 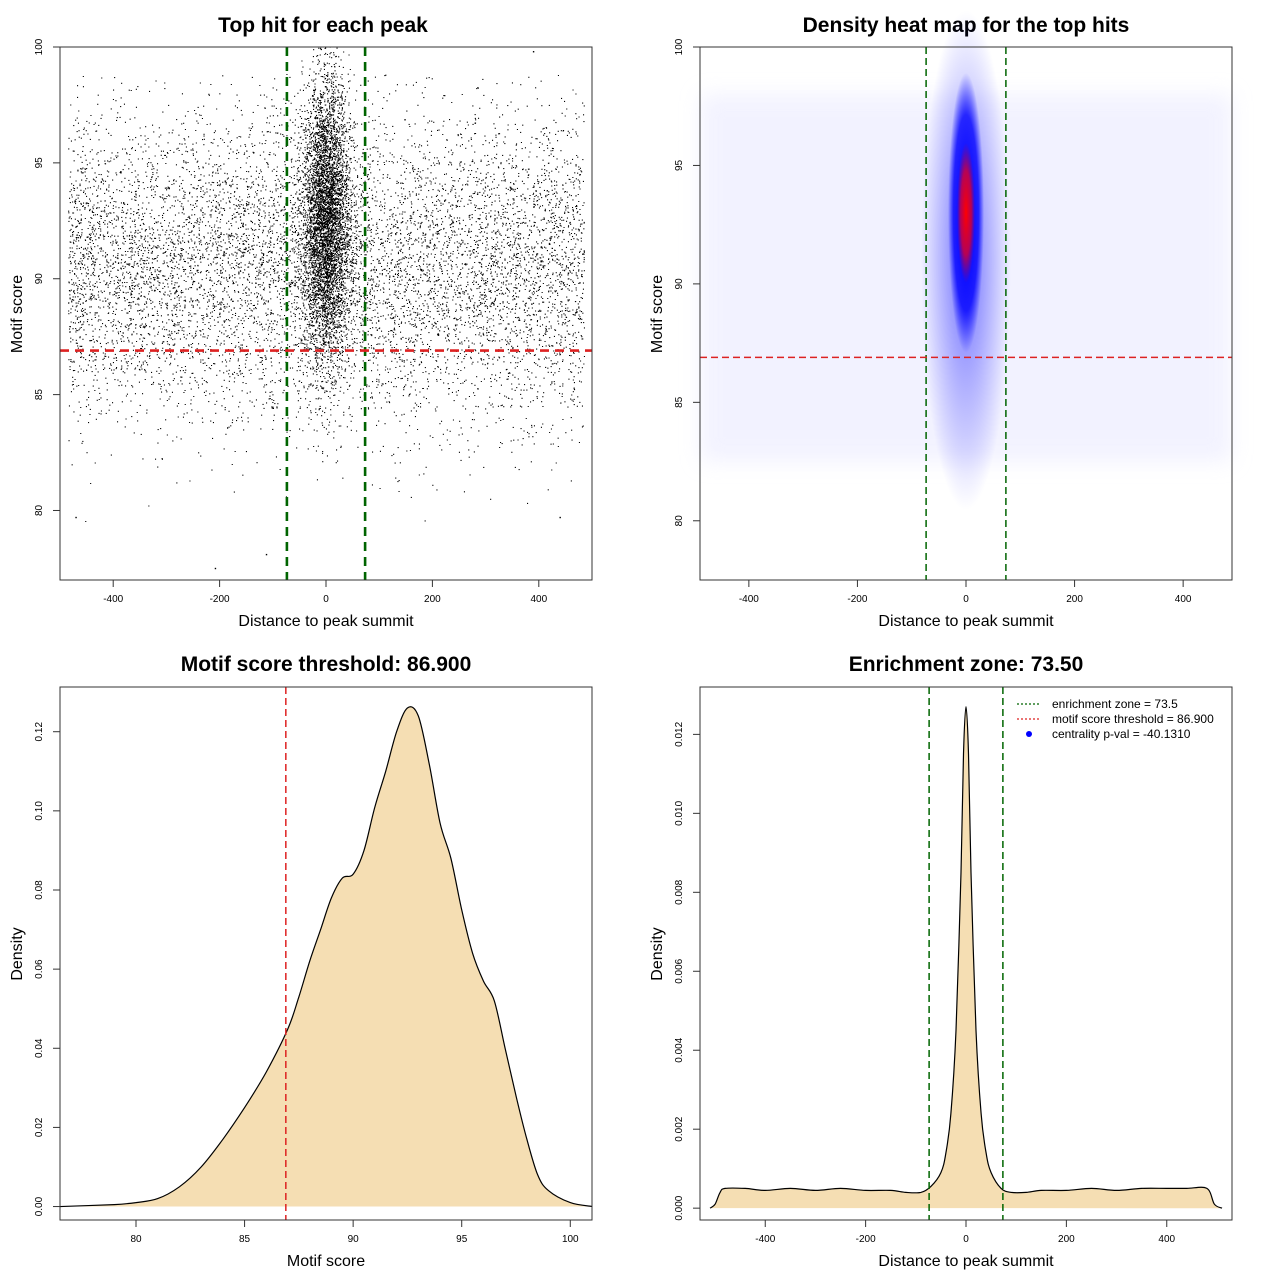 What do you see at coordinates (966, 1261) in the screenshot?
I see `distance-density-xlabel: Distance to peak summit` at bounding box center [966, 1261].